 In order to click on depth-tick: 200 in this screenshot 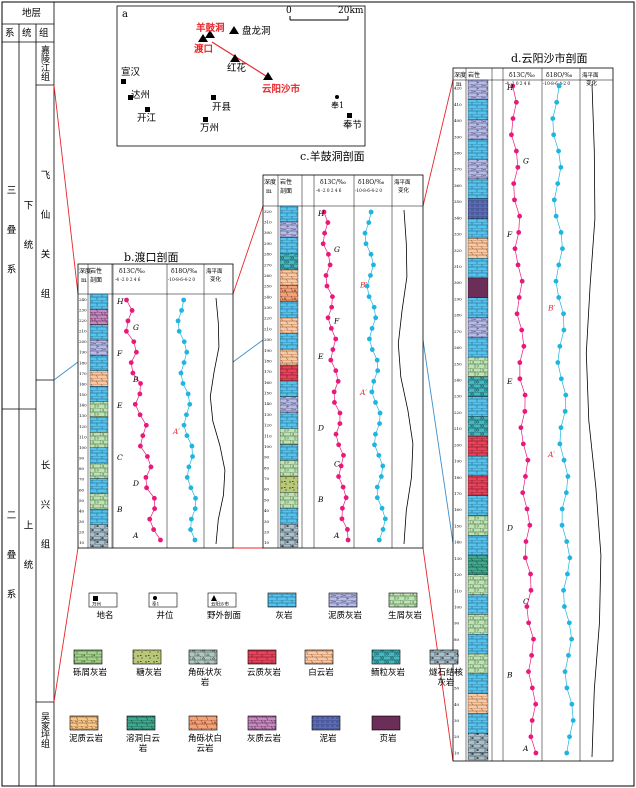, I will do `click(83, 341)`.